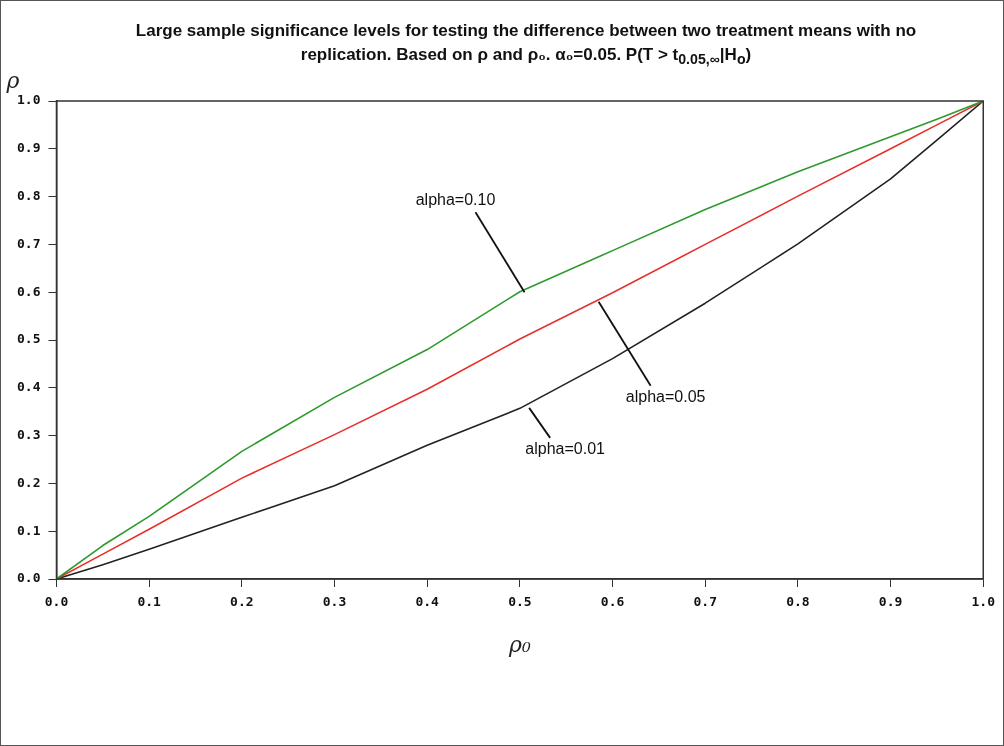  What do you see at coordinates (612, 602) in the screenshot?
I see `x-tick-label: 0.6` at bounding box center [612, 602].